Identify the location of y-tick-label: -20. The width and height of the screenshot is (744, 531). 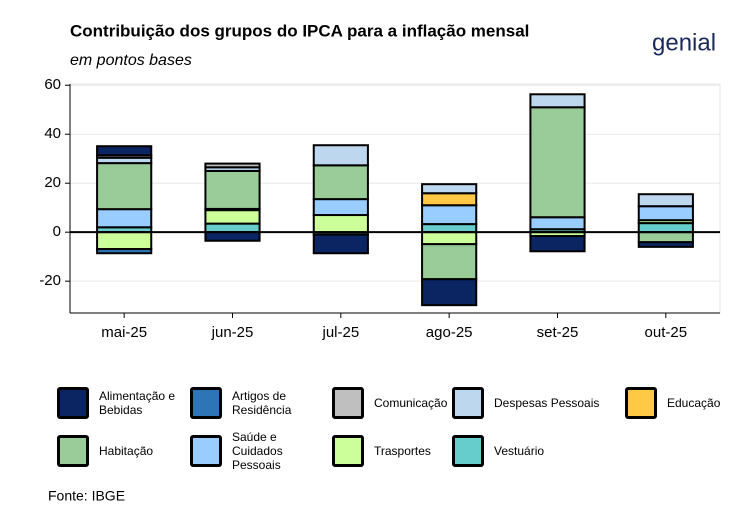
(50, 280).